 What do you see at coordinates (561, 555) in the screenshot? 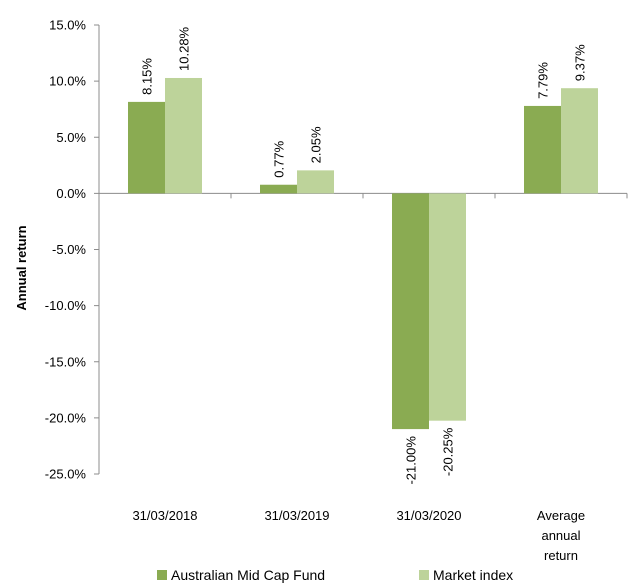
I see `x-tick-label-line: return` at bounding box center [561, 555].